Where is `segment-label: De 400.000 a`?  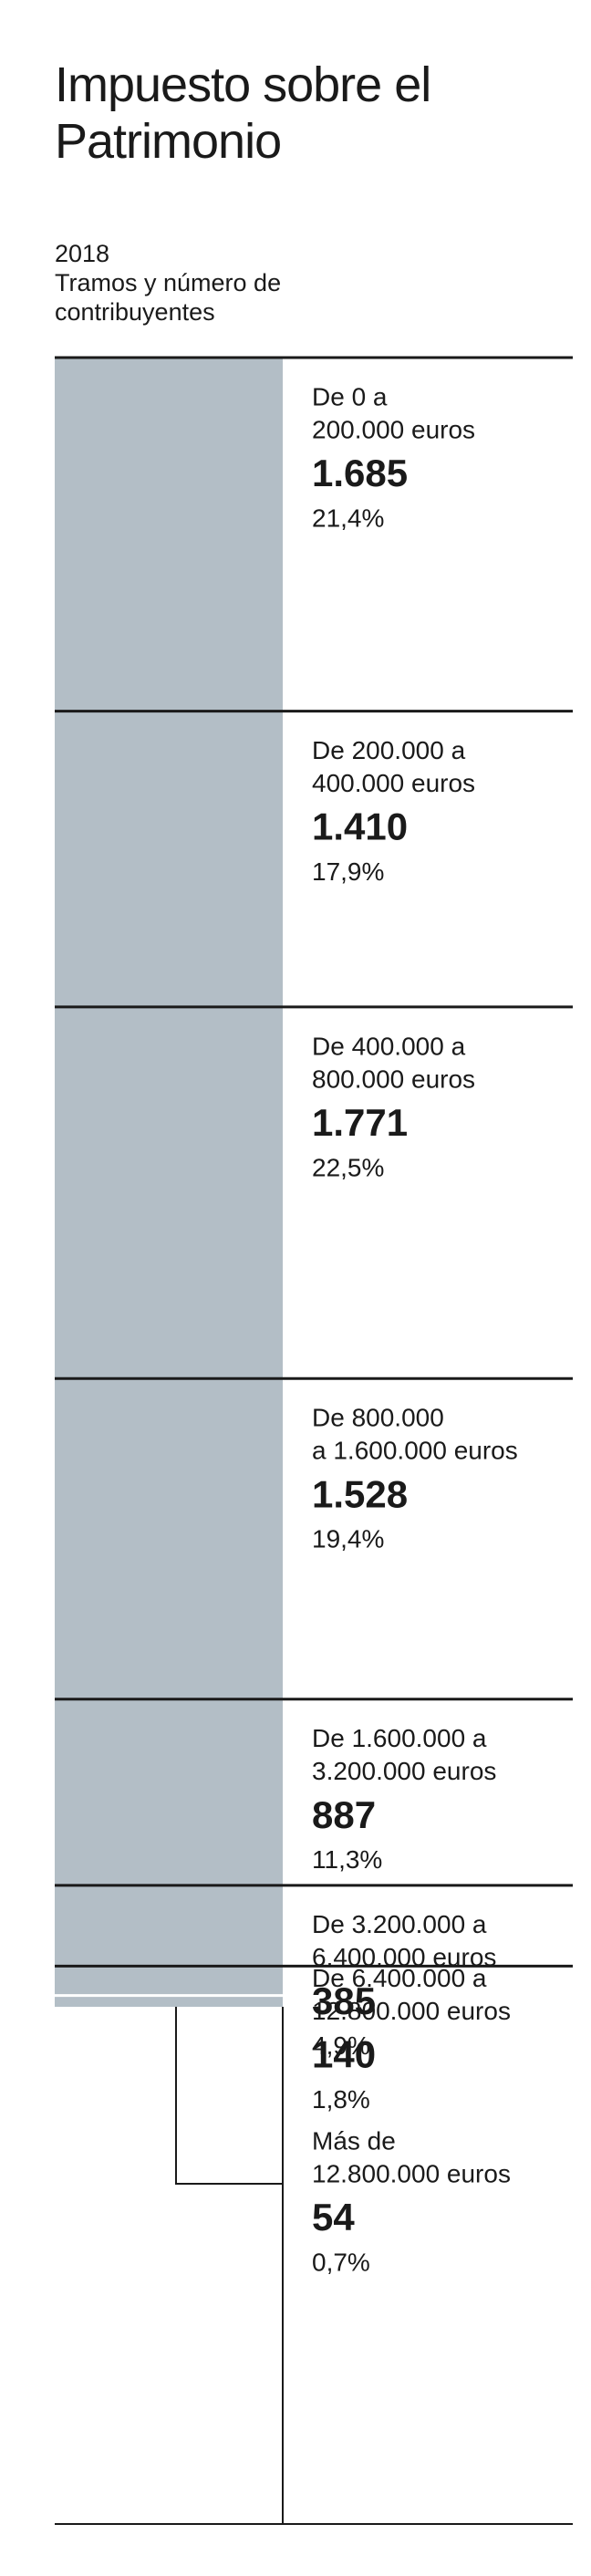 segment-label: De 400.000 a is located at coordinates (389, 1046).